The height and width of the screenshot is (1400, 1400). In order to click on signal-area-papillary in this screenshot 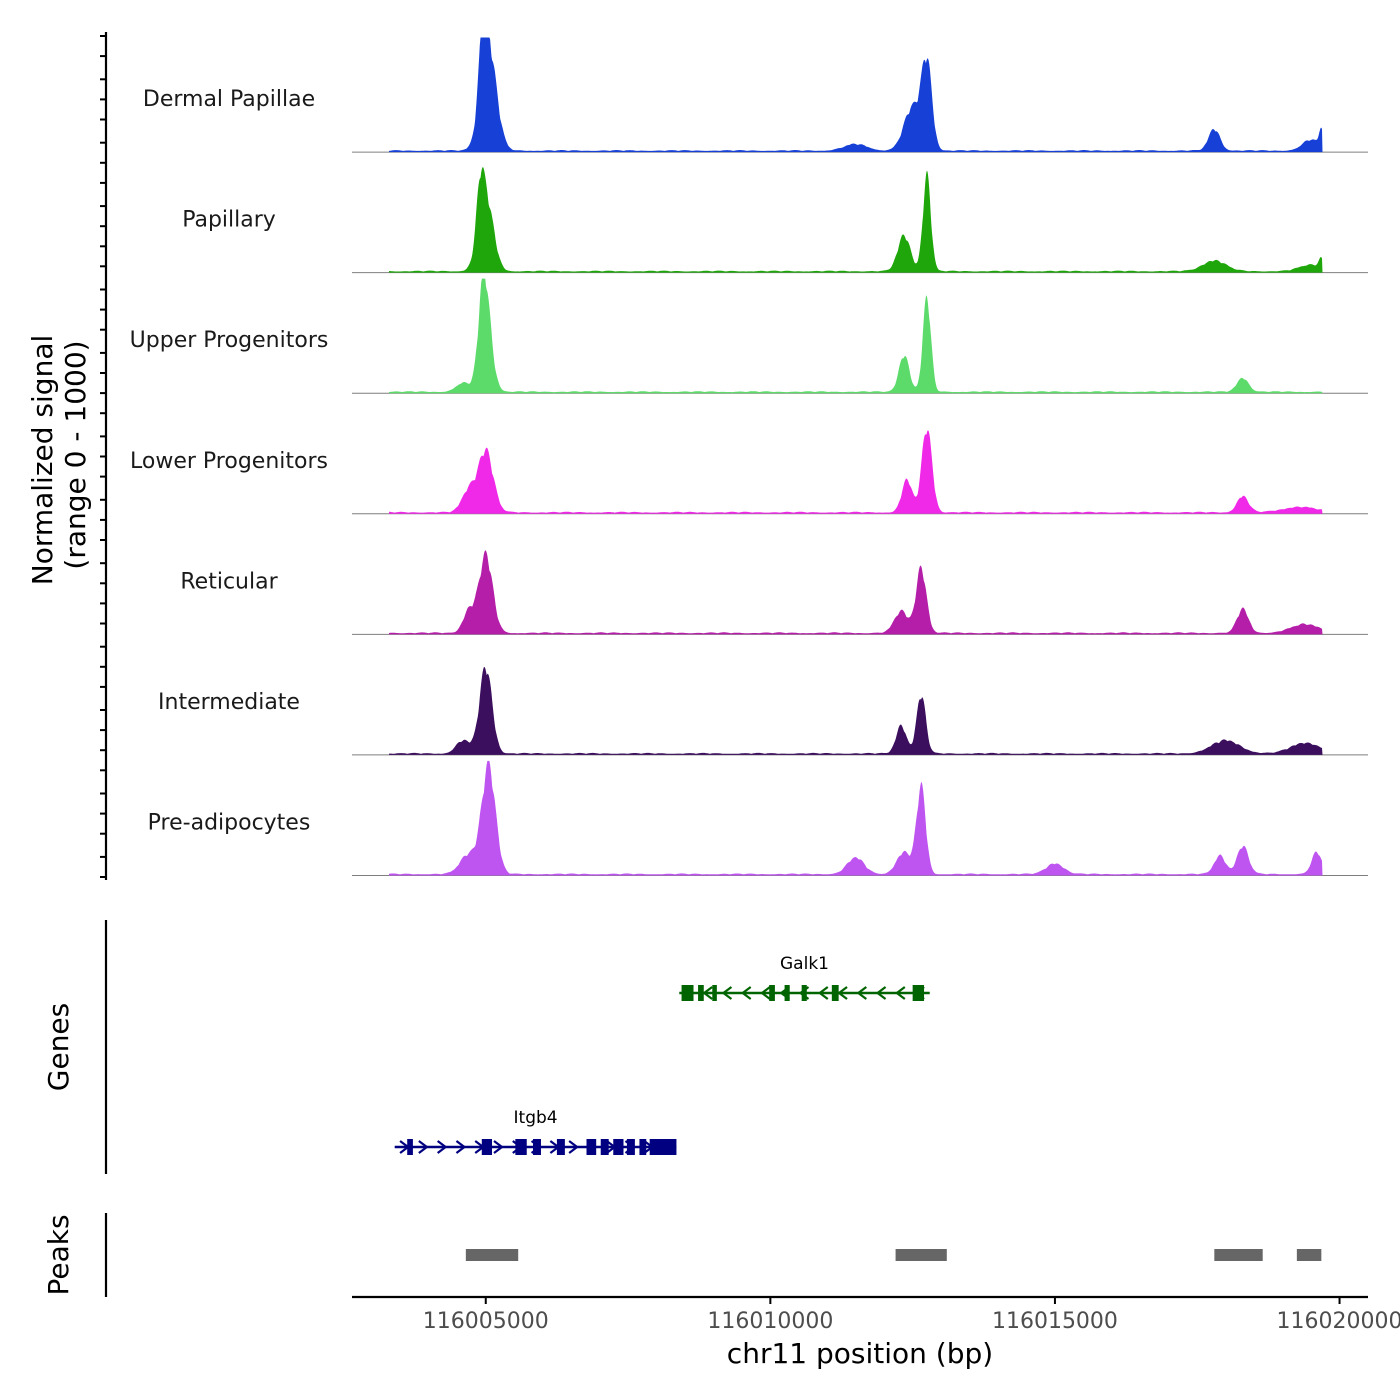, I will do `click(856, 220)`.